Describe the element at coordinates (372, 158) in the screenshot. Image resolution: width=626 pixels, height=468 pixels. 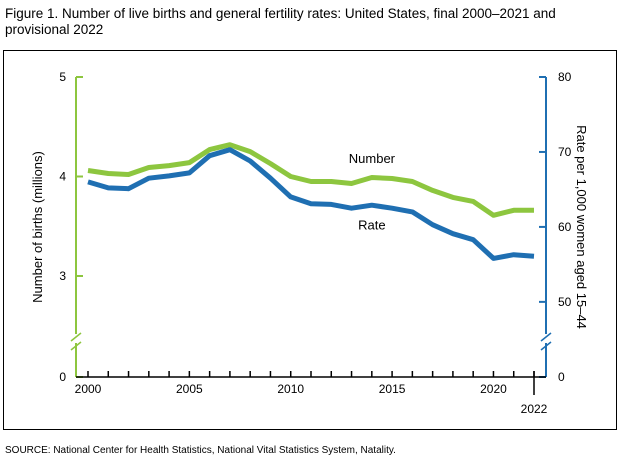
I see `series-label-number: Number` at that location.